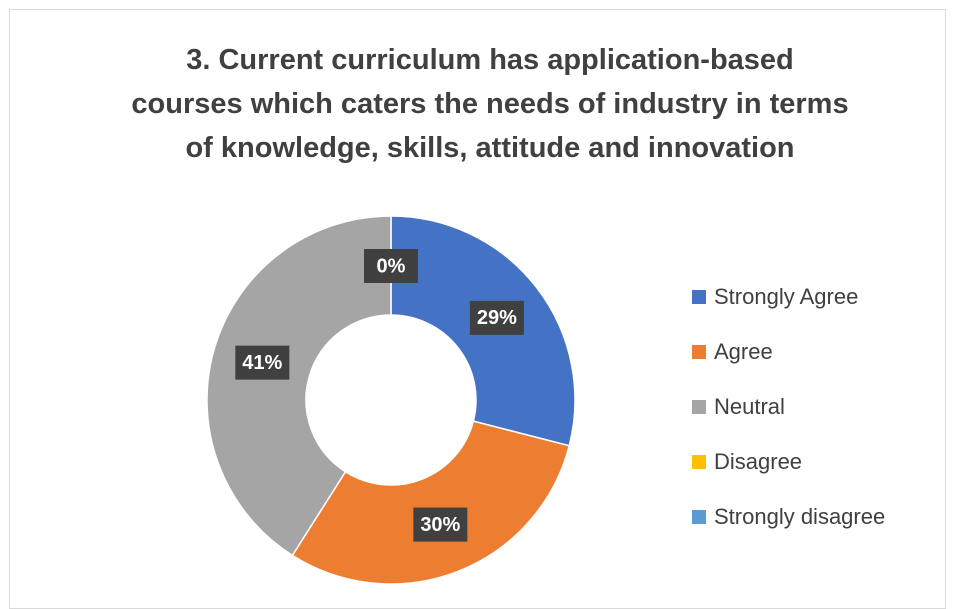 Image resolution: width=956 pixels, height=609 pixels. What do you see at coordinates (799, 516) in the screenshot?
I see `legend-label: Strongly disagree` at bounding box center [799, 516].